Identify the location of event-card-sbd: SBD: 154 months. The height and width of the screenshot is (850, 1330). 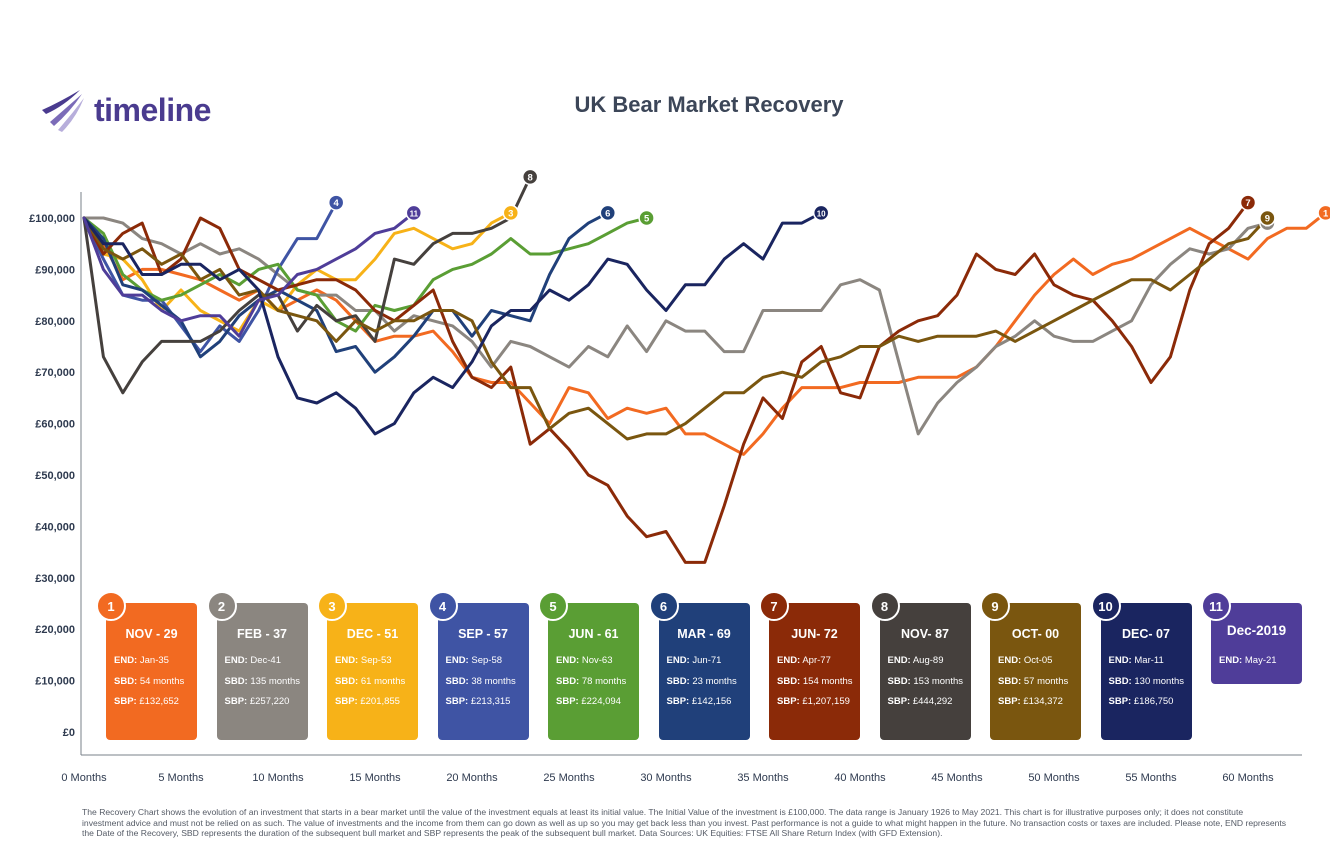
(815, 681).